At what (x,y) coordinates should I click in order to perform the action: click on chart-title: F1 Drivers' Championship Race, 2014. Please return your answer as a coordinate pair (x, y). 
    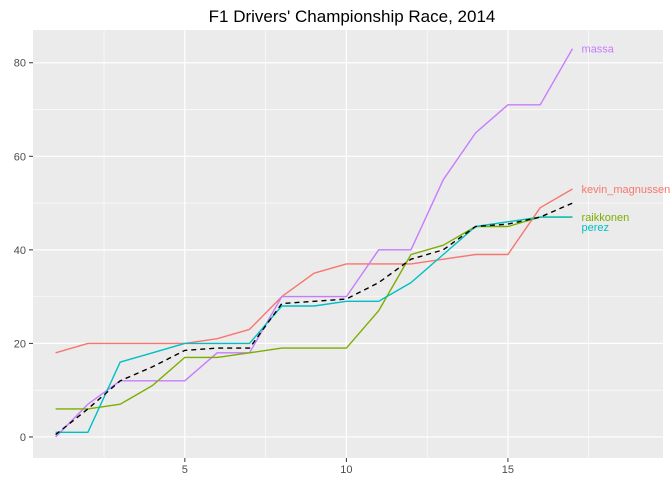
    Looking at the image, I should click on (352, 16).